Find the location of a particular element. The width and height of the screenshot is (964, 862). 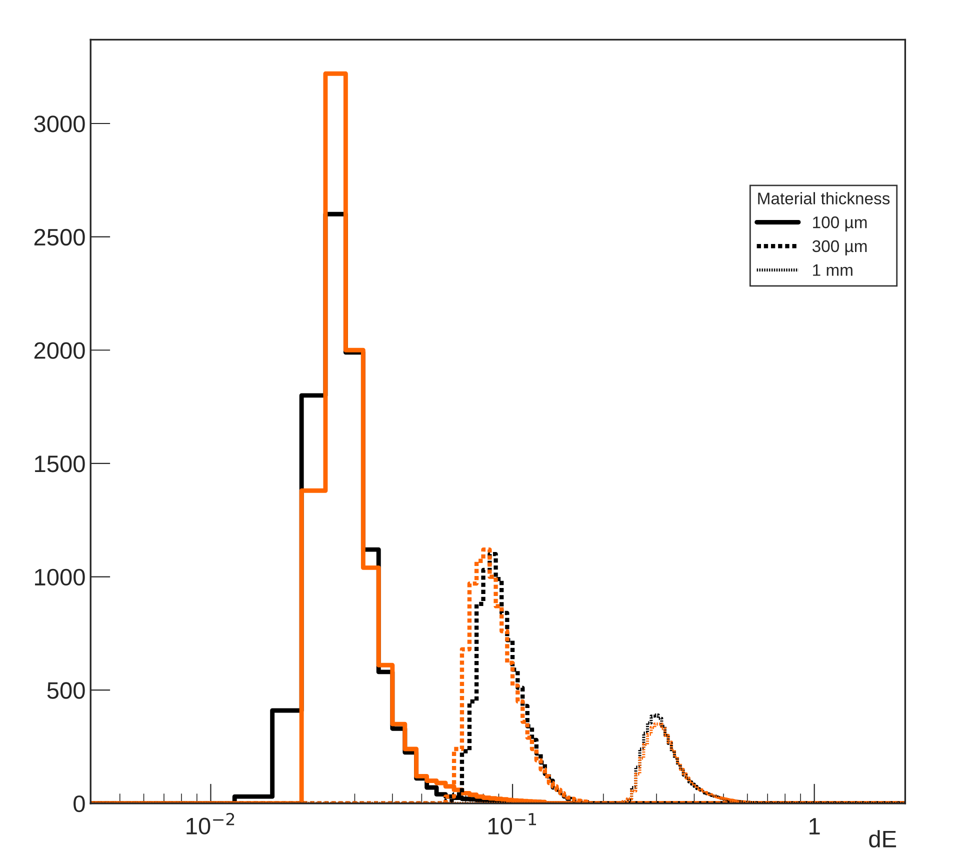

x-tick-label: 1 is located at coordinates (815, 826).